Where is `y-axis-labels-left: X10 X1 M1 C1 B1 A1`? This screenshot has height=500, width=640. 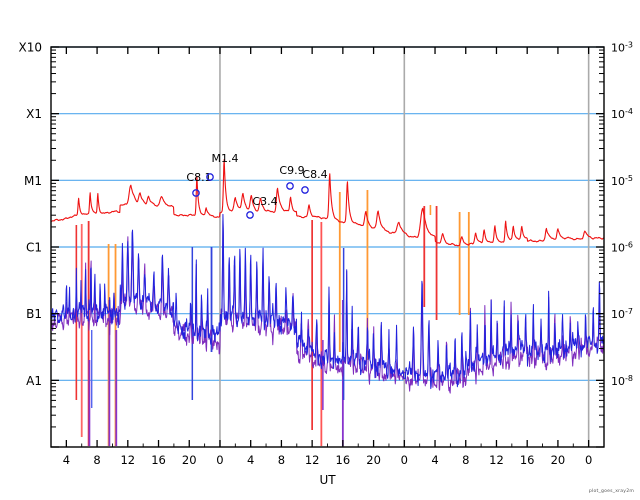
y-axis-labels-left: X10 X1 M1 C1 B1 A1 is located at coordinates (31, 214).